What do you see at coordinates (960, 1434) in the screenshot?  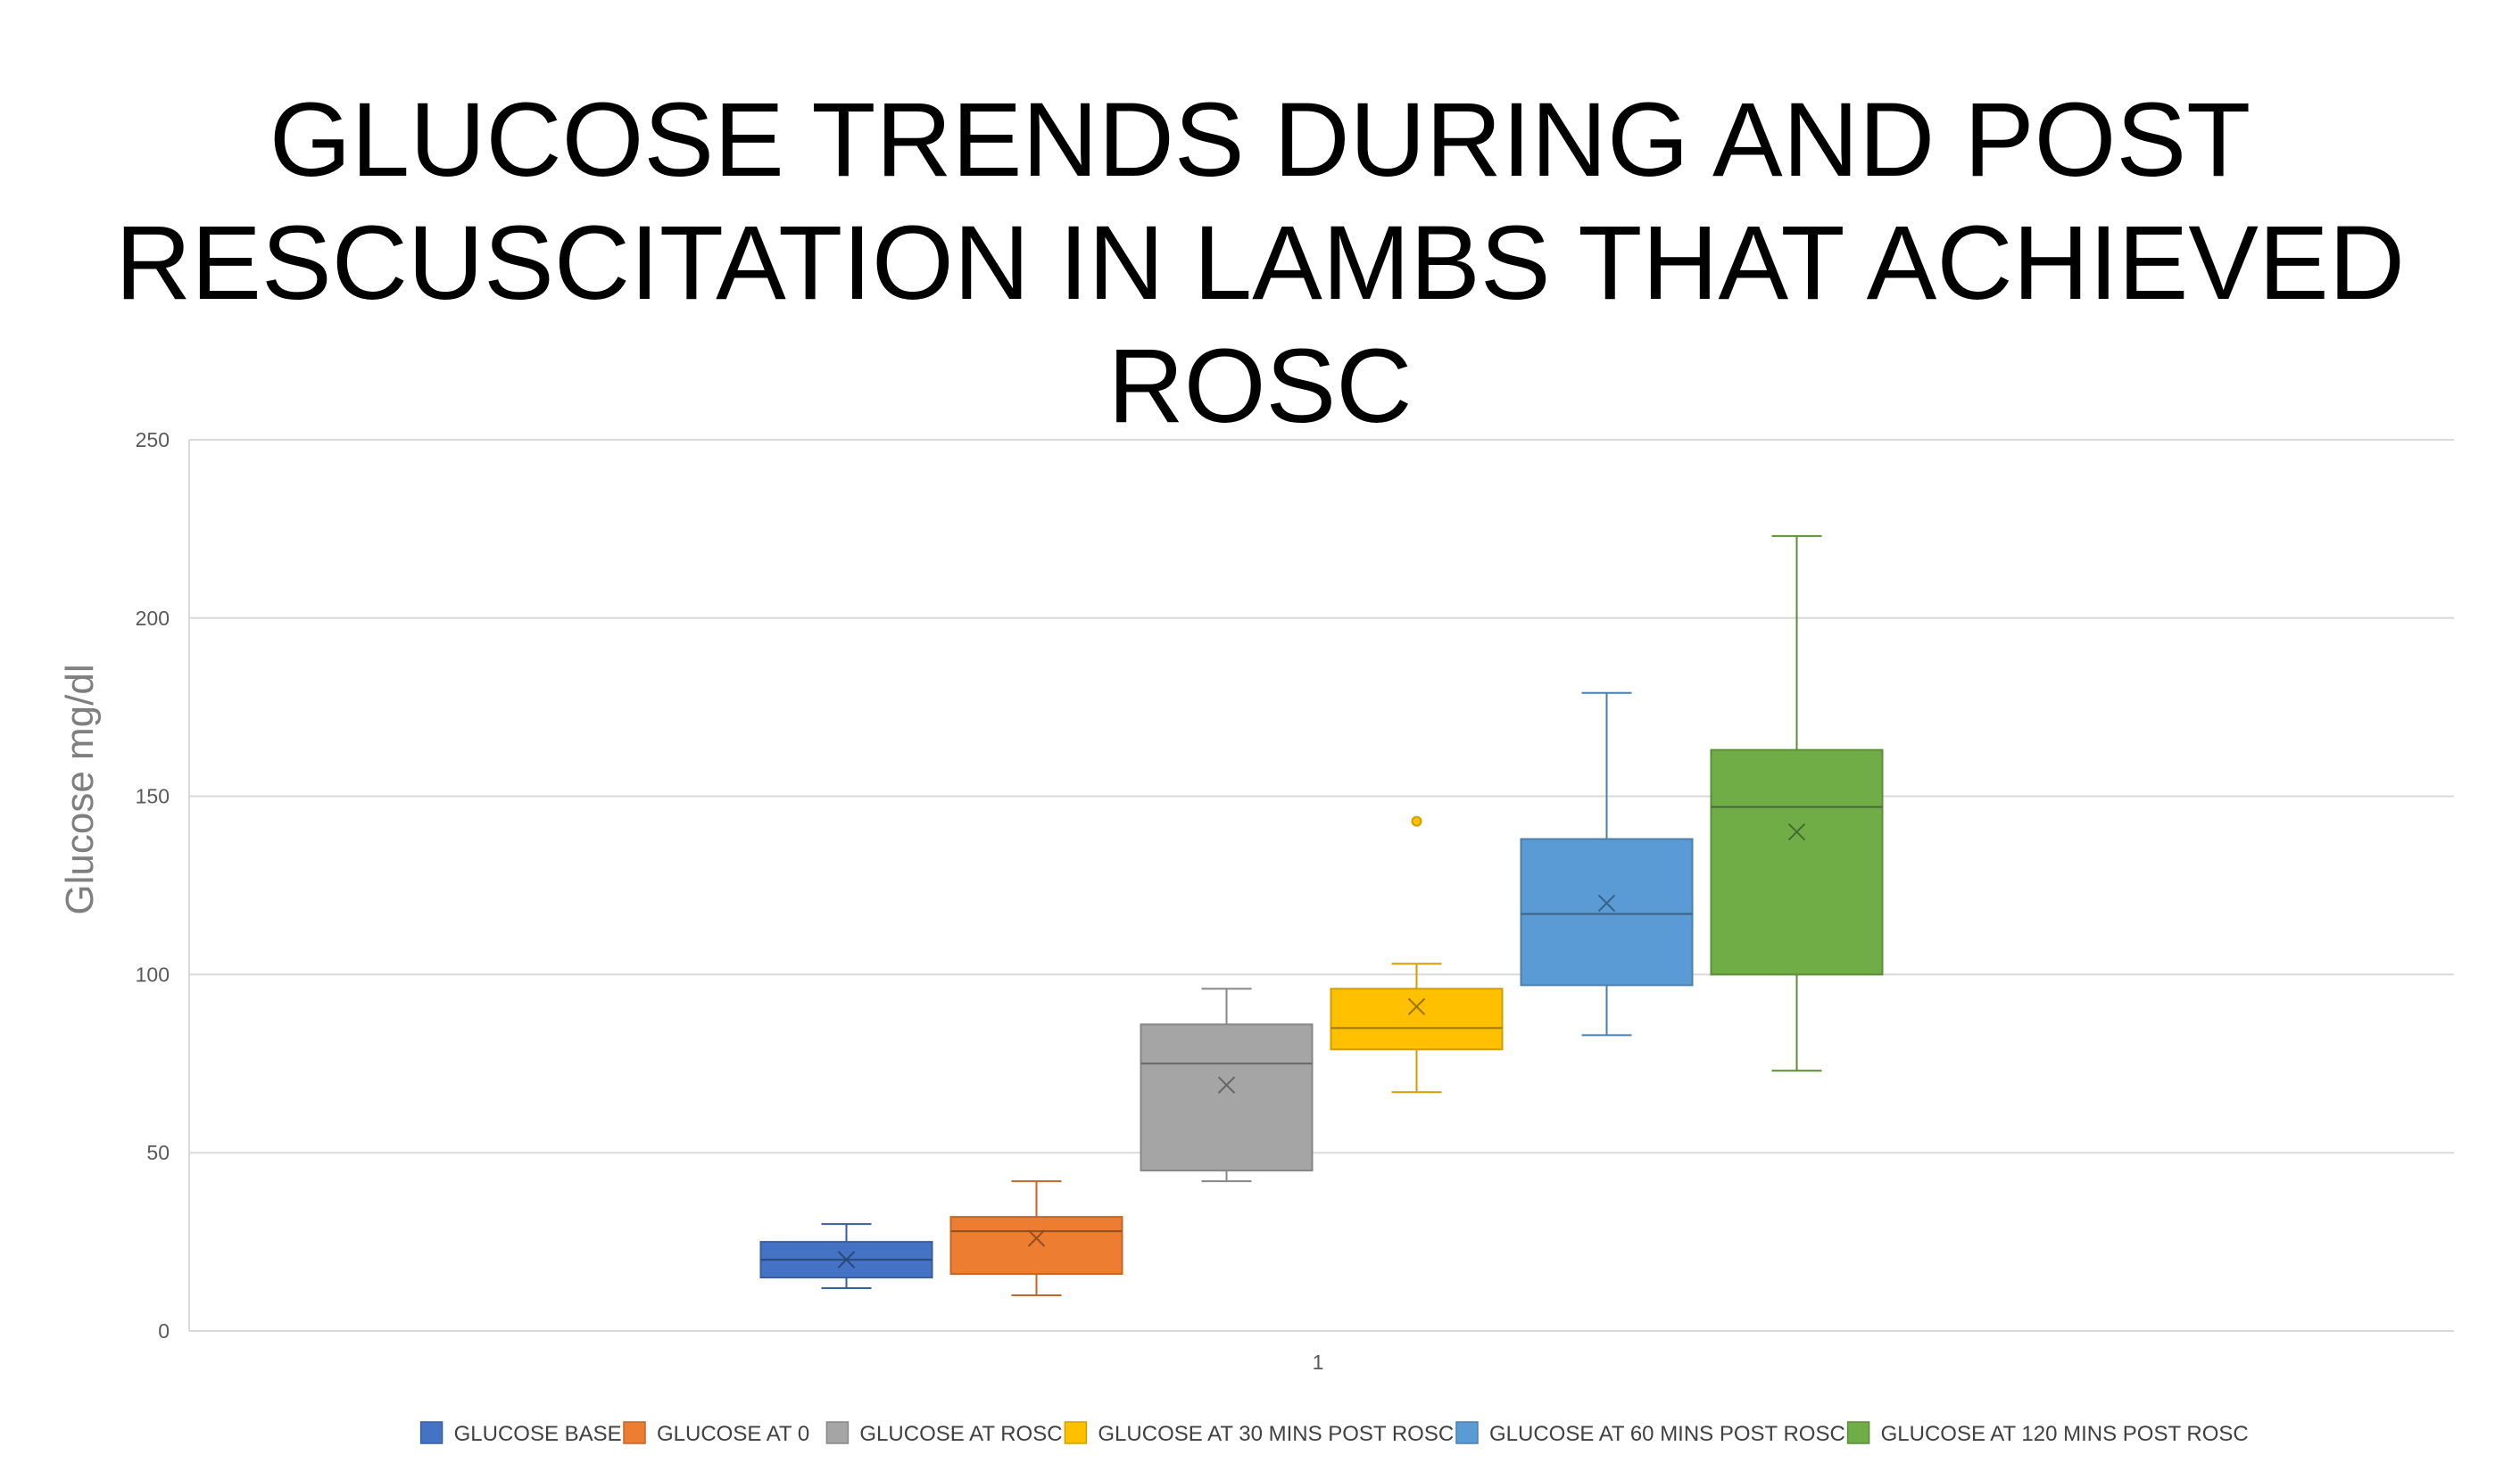 I see `legend-label: GLUCOSE AT ROSC` at bounding box center [960, 1434].